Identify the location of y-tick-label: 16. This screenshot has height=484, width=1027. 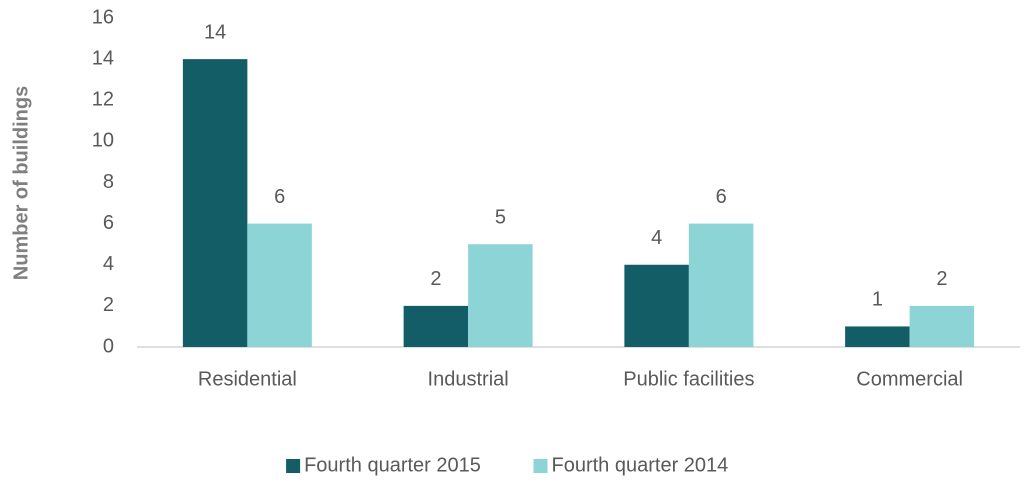
(103, 17).